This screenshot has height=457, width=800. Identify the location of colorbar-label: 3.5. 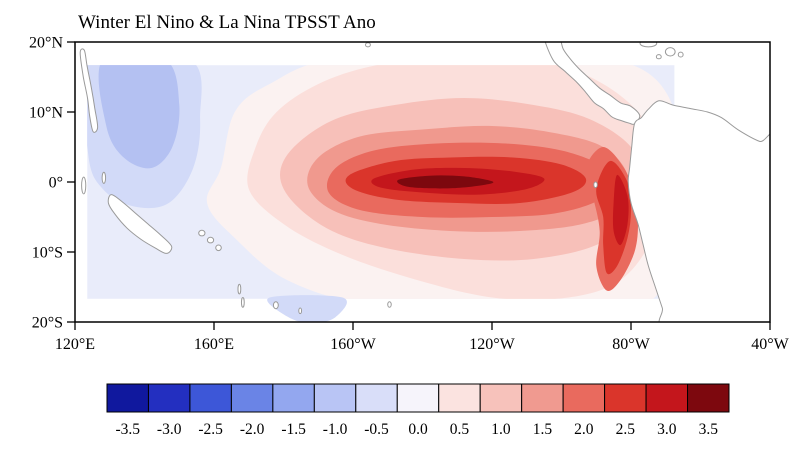
(709, 429).